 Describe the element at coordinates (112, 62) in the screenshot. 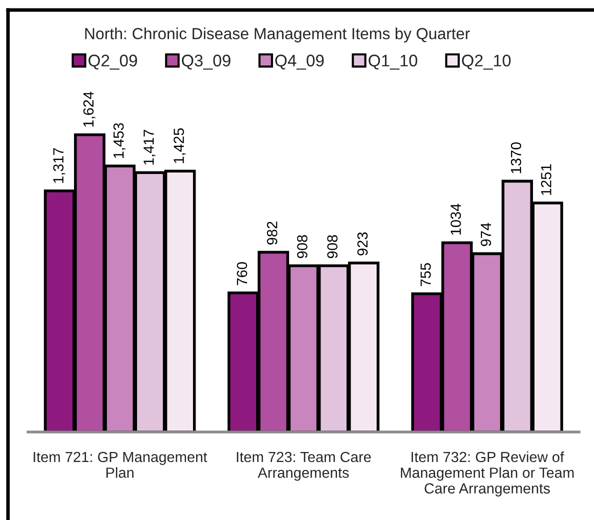

I see `legend-label: Q2_09` at that location.